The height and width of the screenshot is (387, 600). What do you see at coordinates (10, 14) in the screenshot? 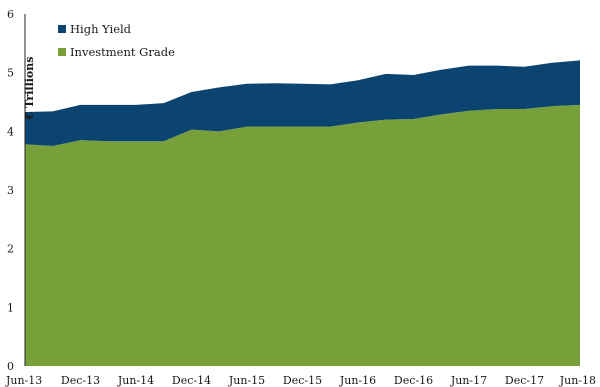
I see `y-tick-label: 6` at bounding box center [10, 14].